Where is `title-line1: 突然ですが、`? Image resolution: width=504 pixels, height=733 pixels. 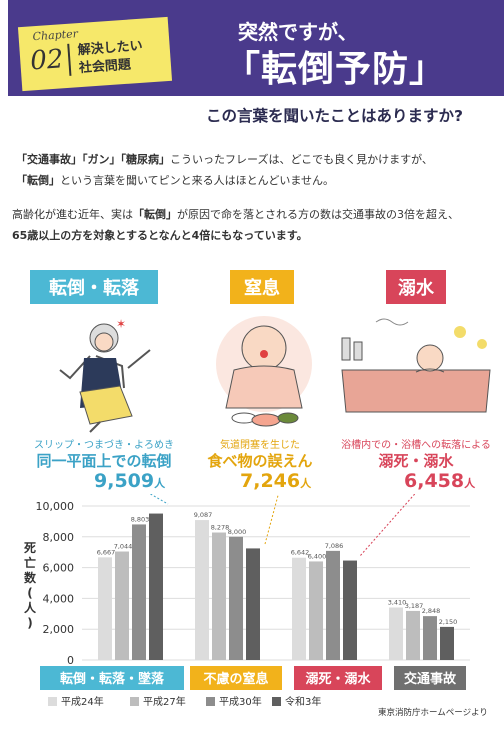 title-line1: 突然ですが、 is located at coordinates (298, 32).